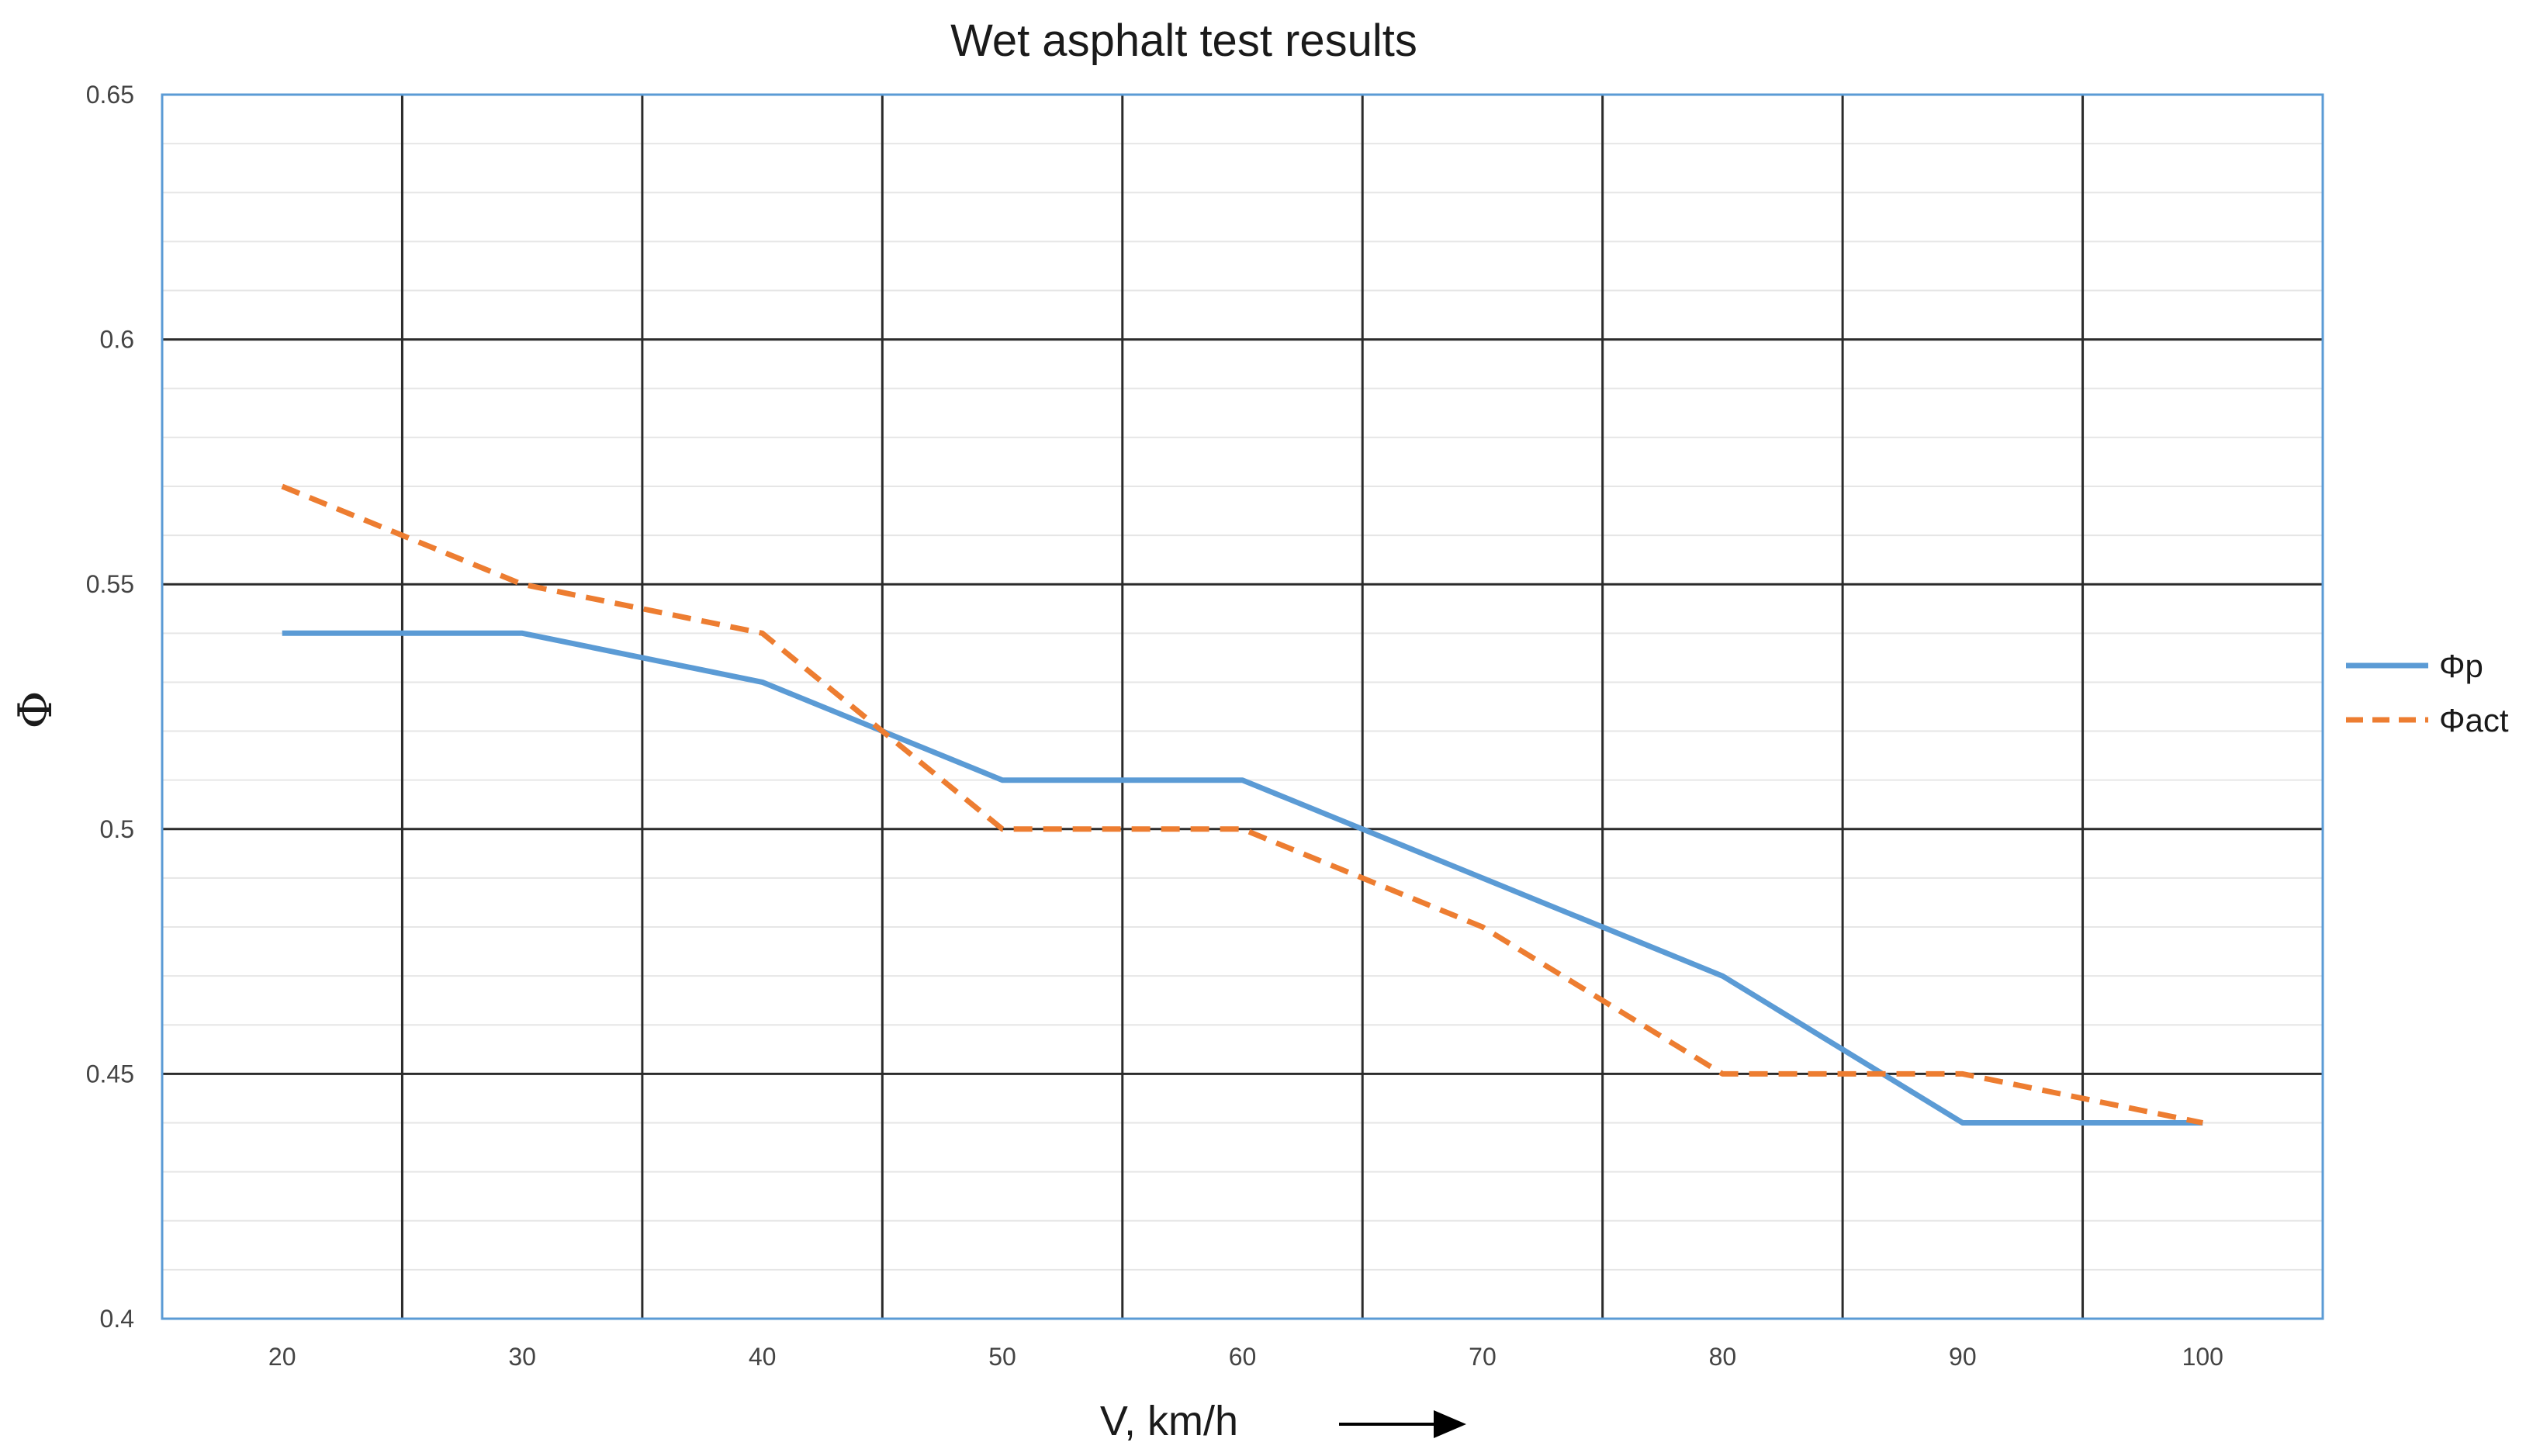 This screenshot has width=2526, height=1456. Describe the element at coordinates (117, 829) in the screenshot. I see `y-tick-label: 0.5` at that location.